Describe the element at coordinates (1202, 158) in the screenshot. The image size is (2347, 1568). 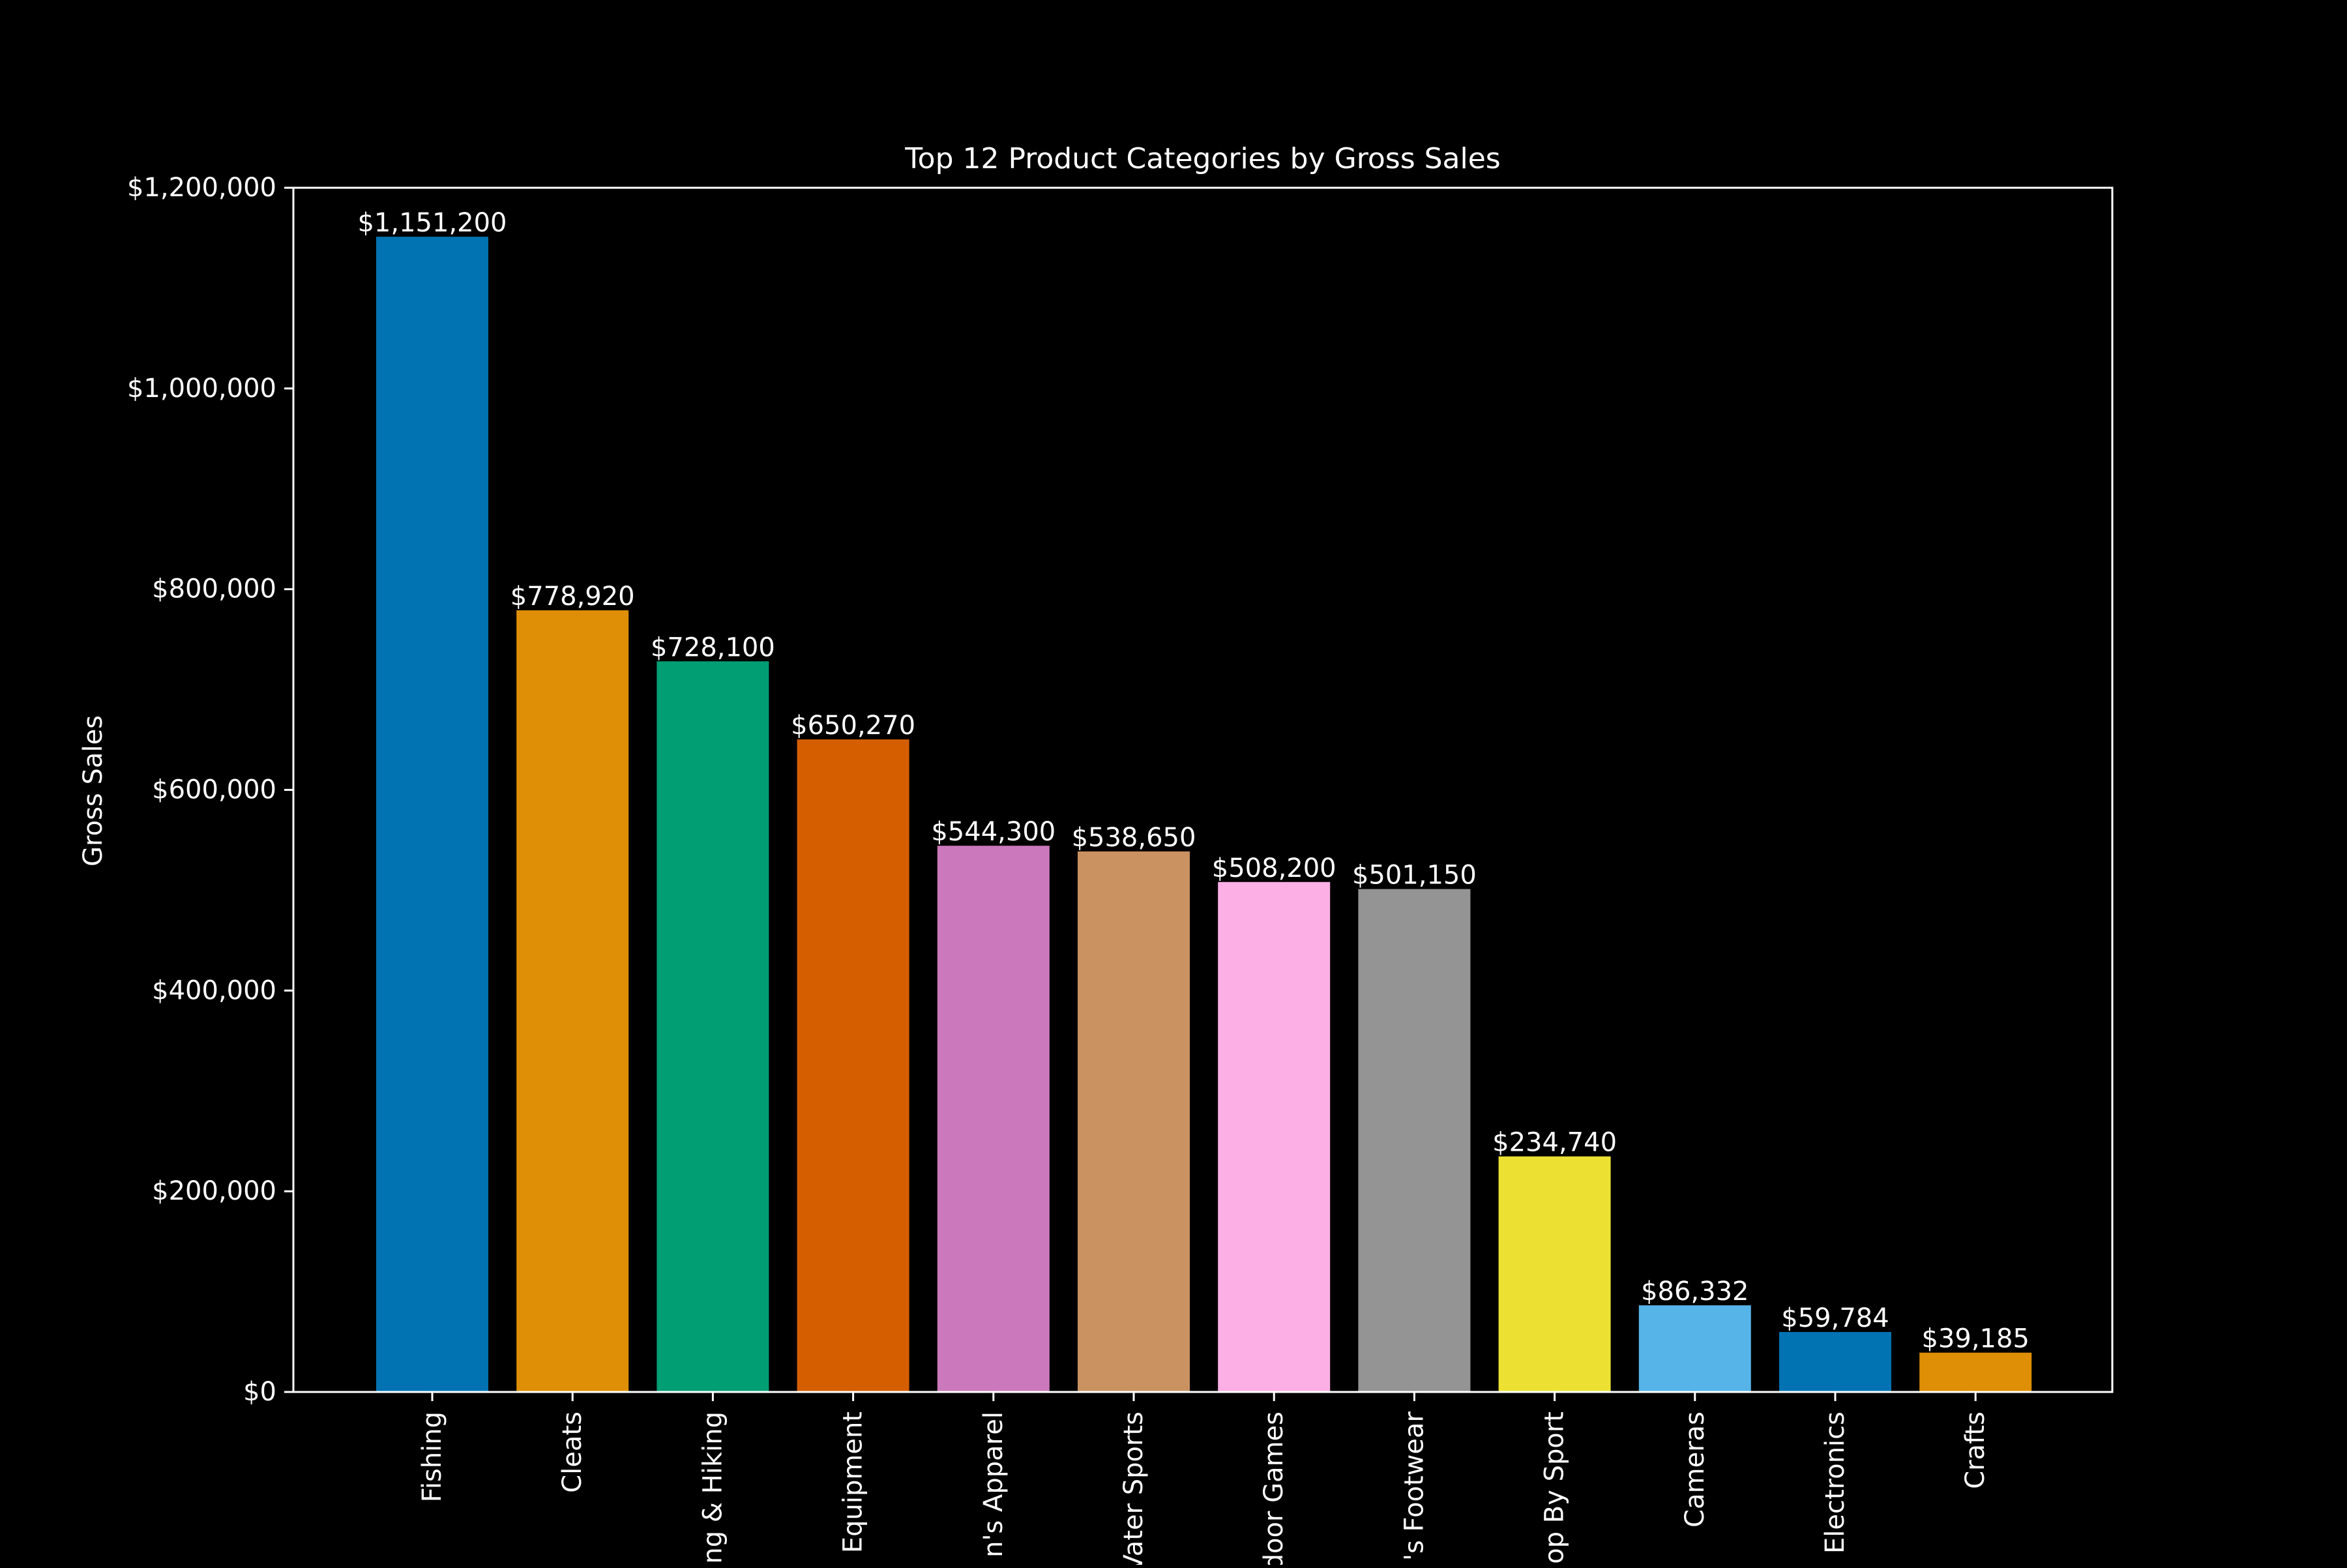
I see `chart-title: Top 12 Product Categories by Gross Sales` at that location.